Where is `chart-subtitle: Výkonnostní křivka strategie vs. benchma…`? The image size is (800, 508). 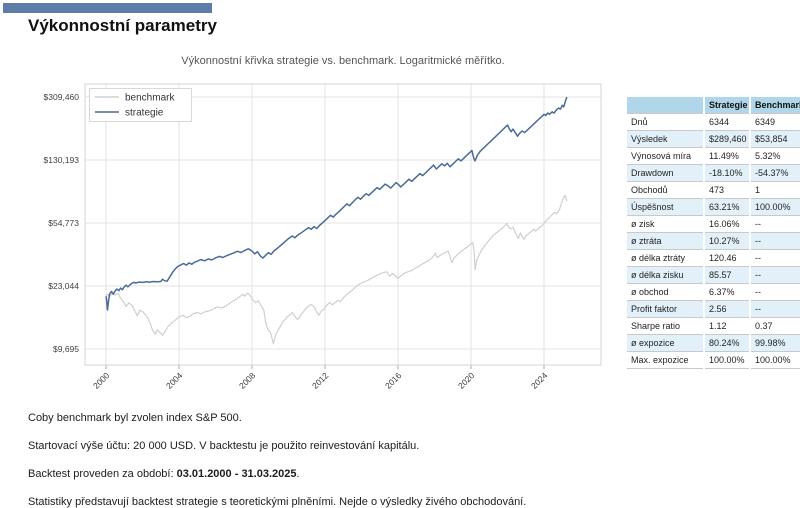 chart-subtitle: Výkonnostní křivka strategie vs. benchma… is located at coordinates (343, 61).